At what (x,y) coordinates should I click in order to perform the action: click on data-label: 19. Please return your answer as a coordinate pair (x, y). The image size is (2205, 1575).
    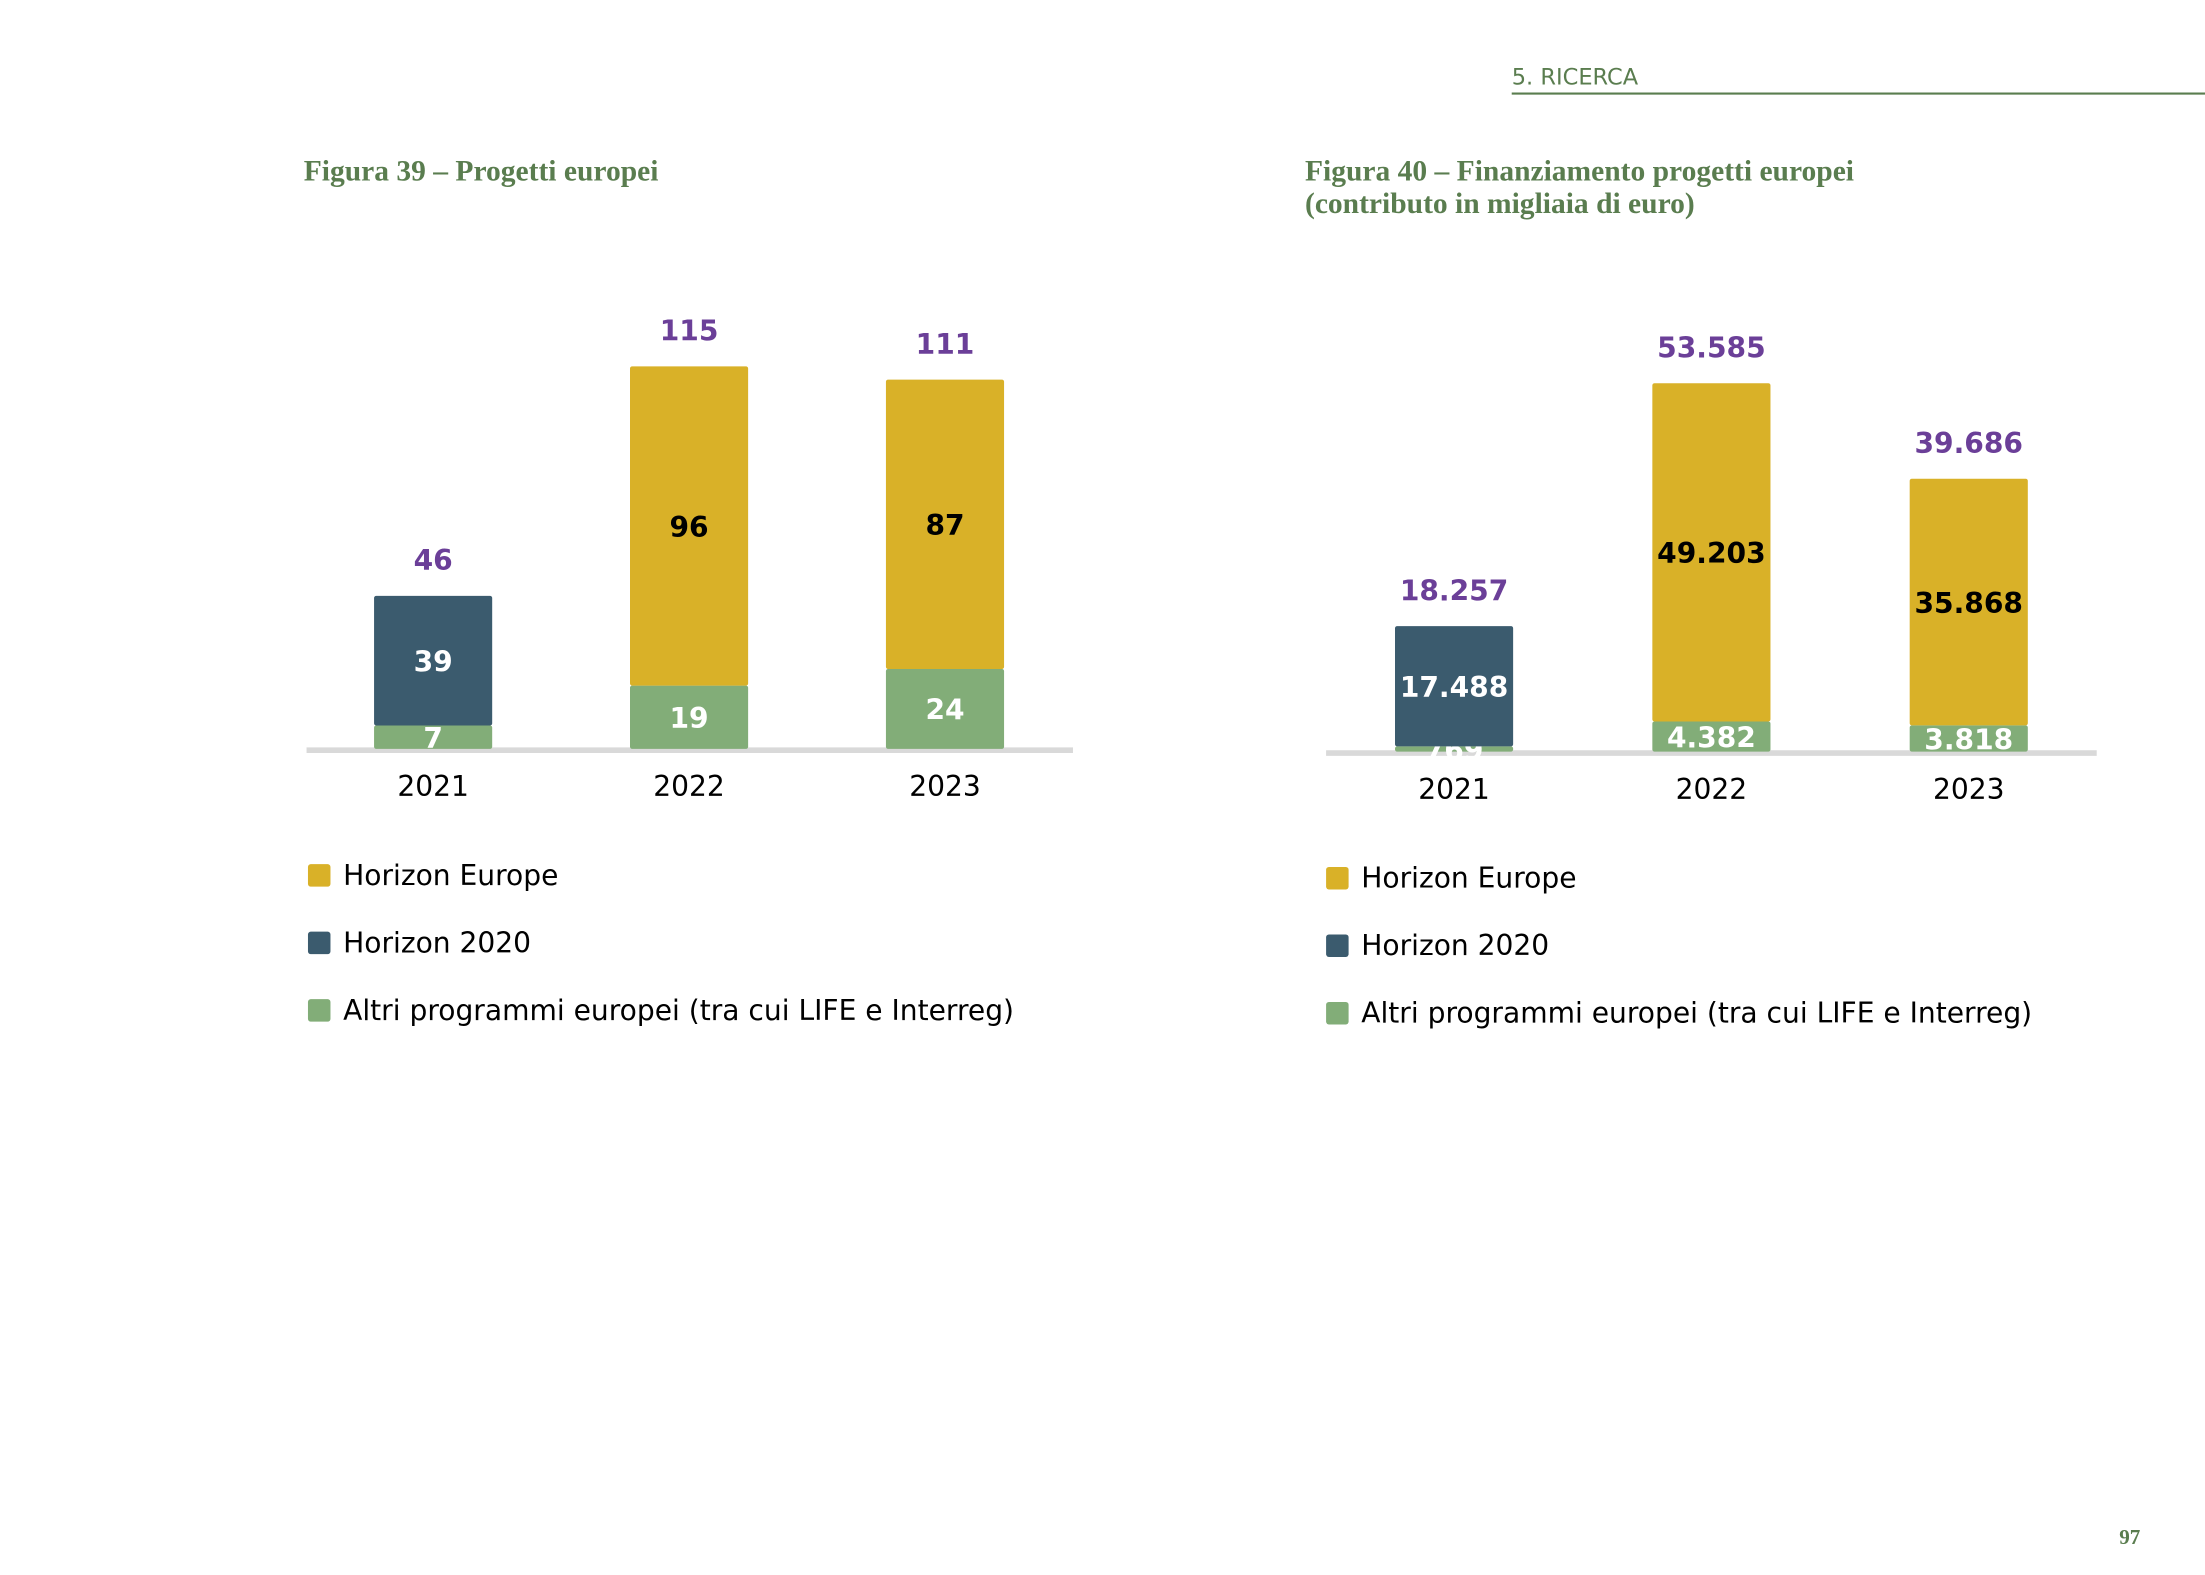
    Looking at the image, I should click on (689, 718).